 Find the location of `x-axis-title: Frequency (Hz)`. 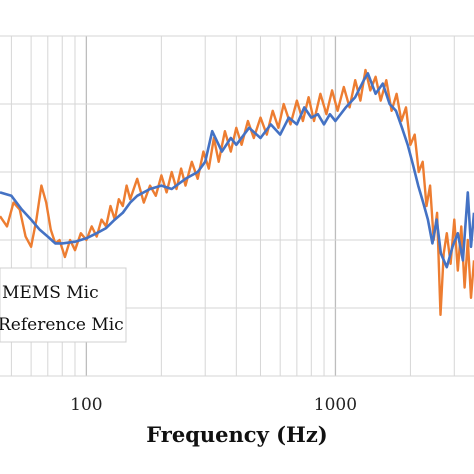

x-axis-title: Frequency (Hz) is located at coordinates (236, 434).